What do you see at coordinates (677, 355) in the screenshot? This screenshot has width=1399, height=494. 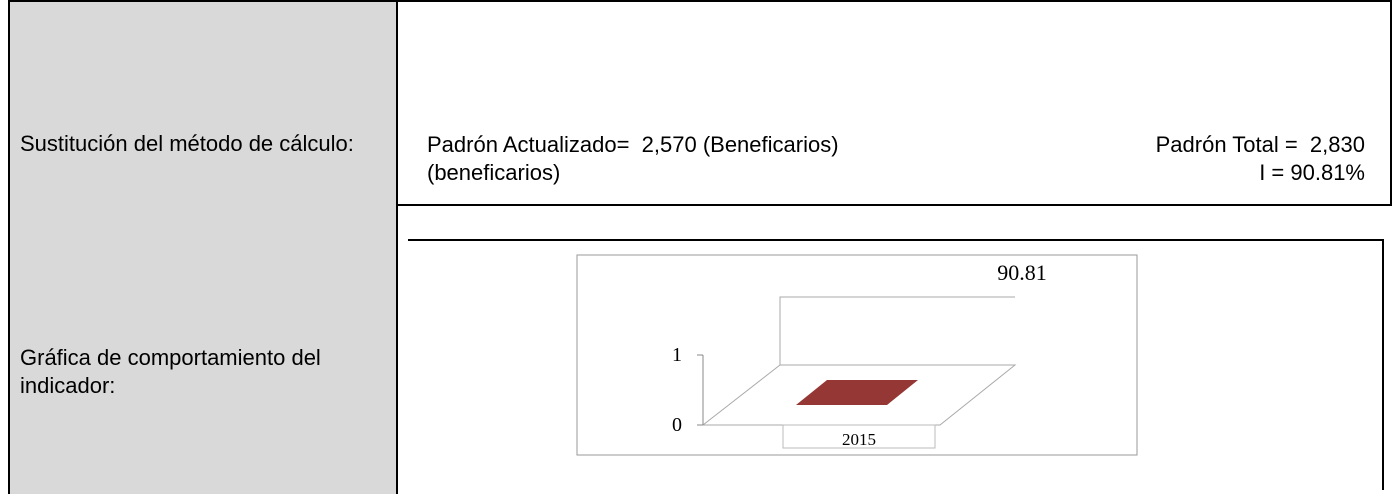 I see `y-tick-label: 1` at bounding box center [677, 355].